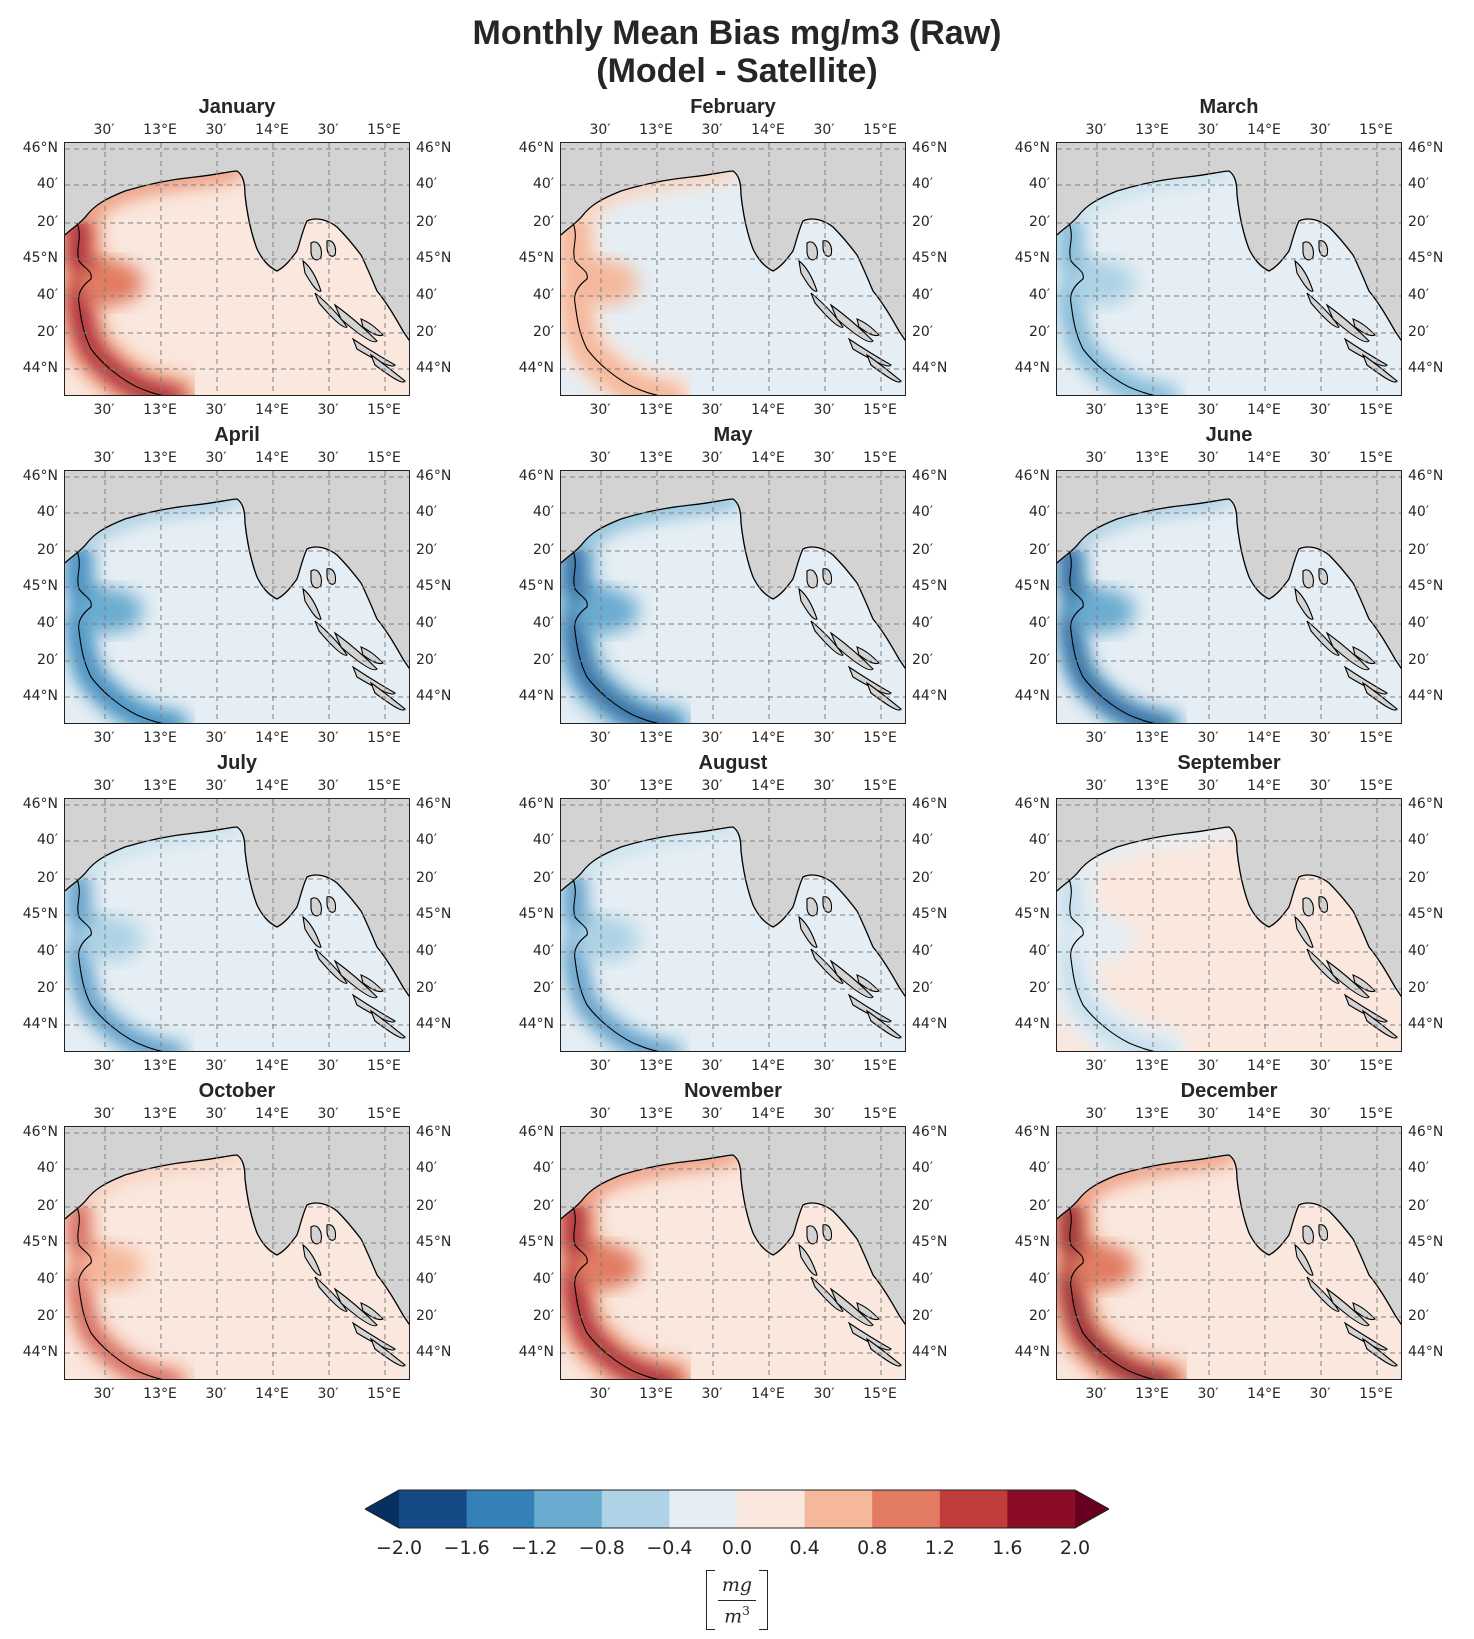  I want to click on colorbar, so click(737, 1509).